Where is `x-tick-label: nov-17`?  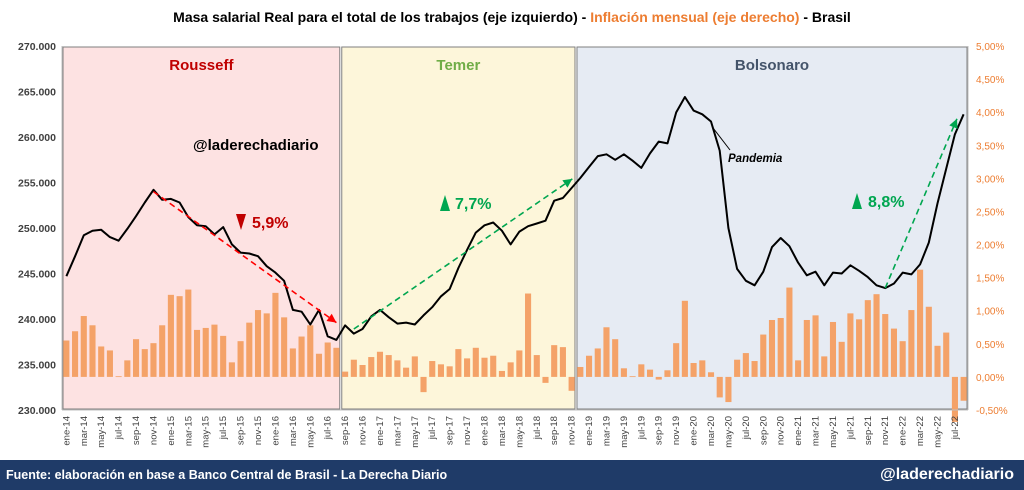 x-tick-label: nov-17 is located at coordinates (467, 430).